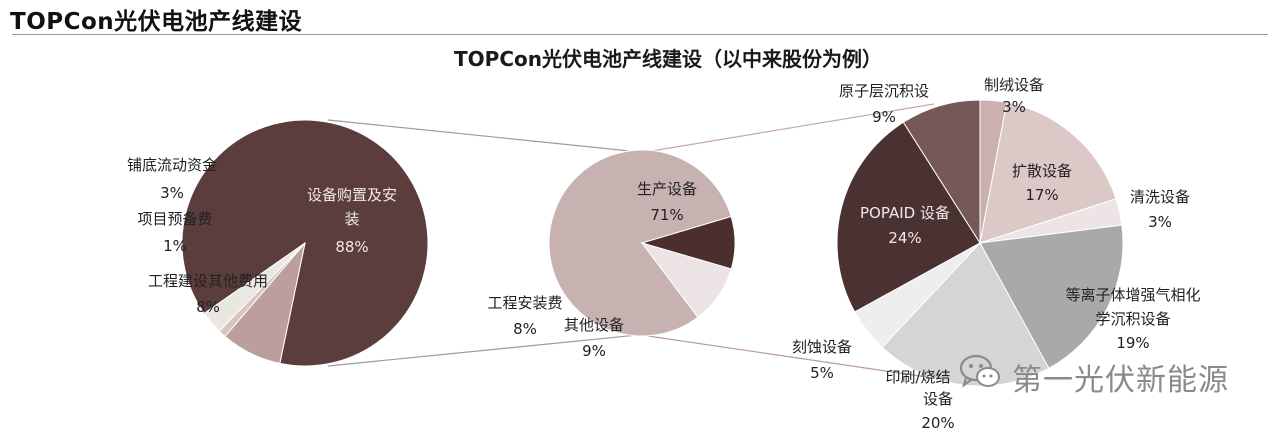 The height and width of the screenshot is (432, 1280). Describe the element at coordinates (175, 246) in the screenshot. I see `slice-value: 1%` at that location.